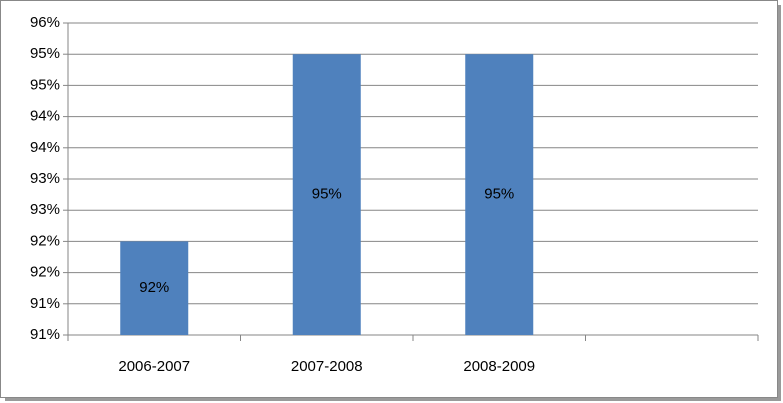  I want to click on x-tick-label: 2008-2009, so click(499, 366).